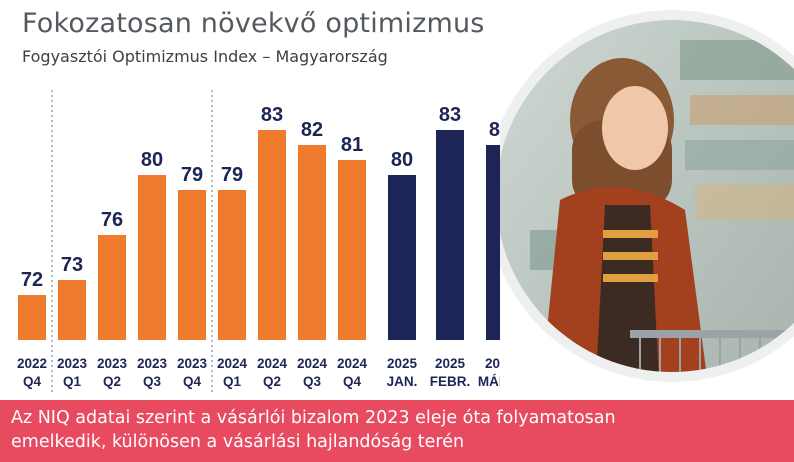  Describe the element at coordinates (112, 220) in the screenshot. I see `data-label: 76` at that location.